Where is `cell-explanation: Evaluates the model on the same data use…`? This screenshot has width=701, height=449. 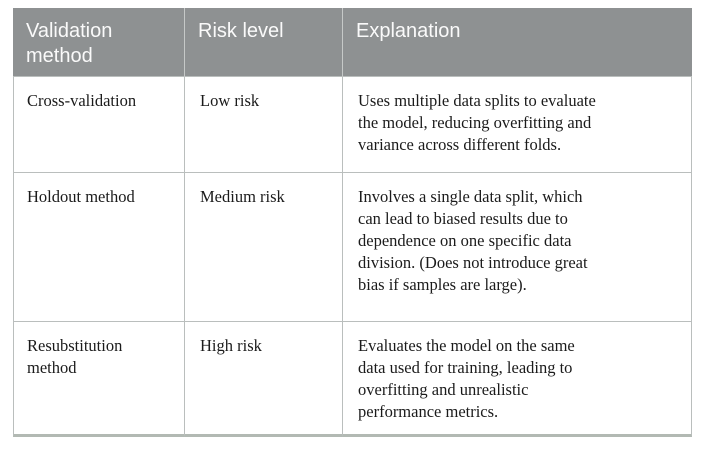
cell-explanation: Evaluates the model on the same data use… is located at coordinates (517, 379).